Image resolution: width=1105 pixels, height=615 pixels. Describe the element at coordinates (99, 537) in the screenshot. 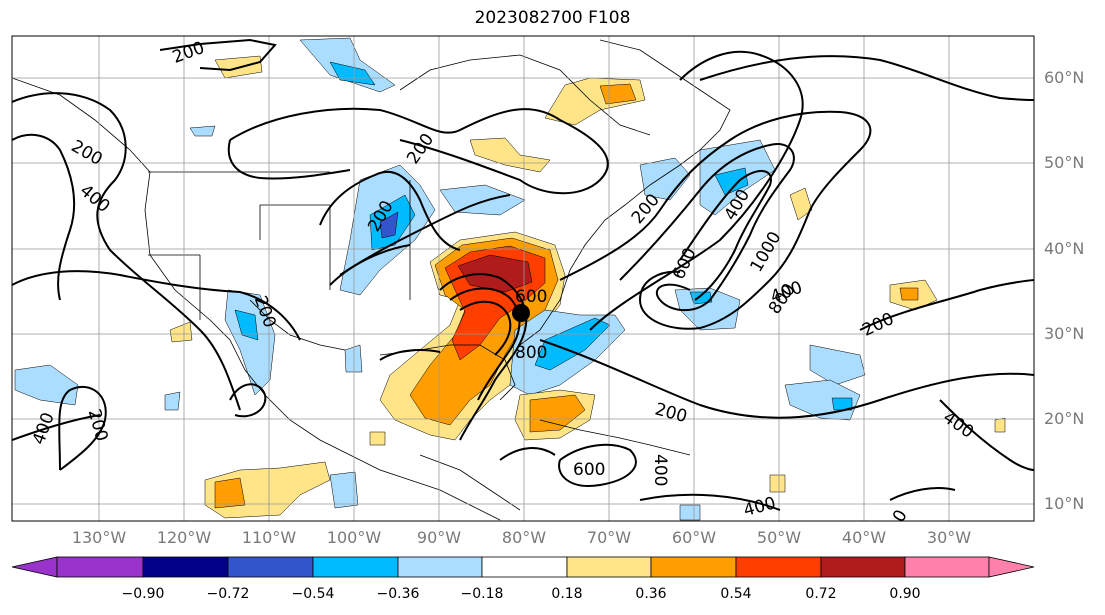

I see `lon-label: 130°W` at that location.